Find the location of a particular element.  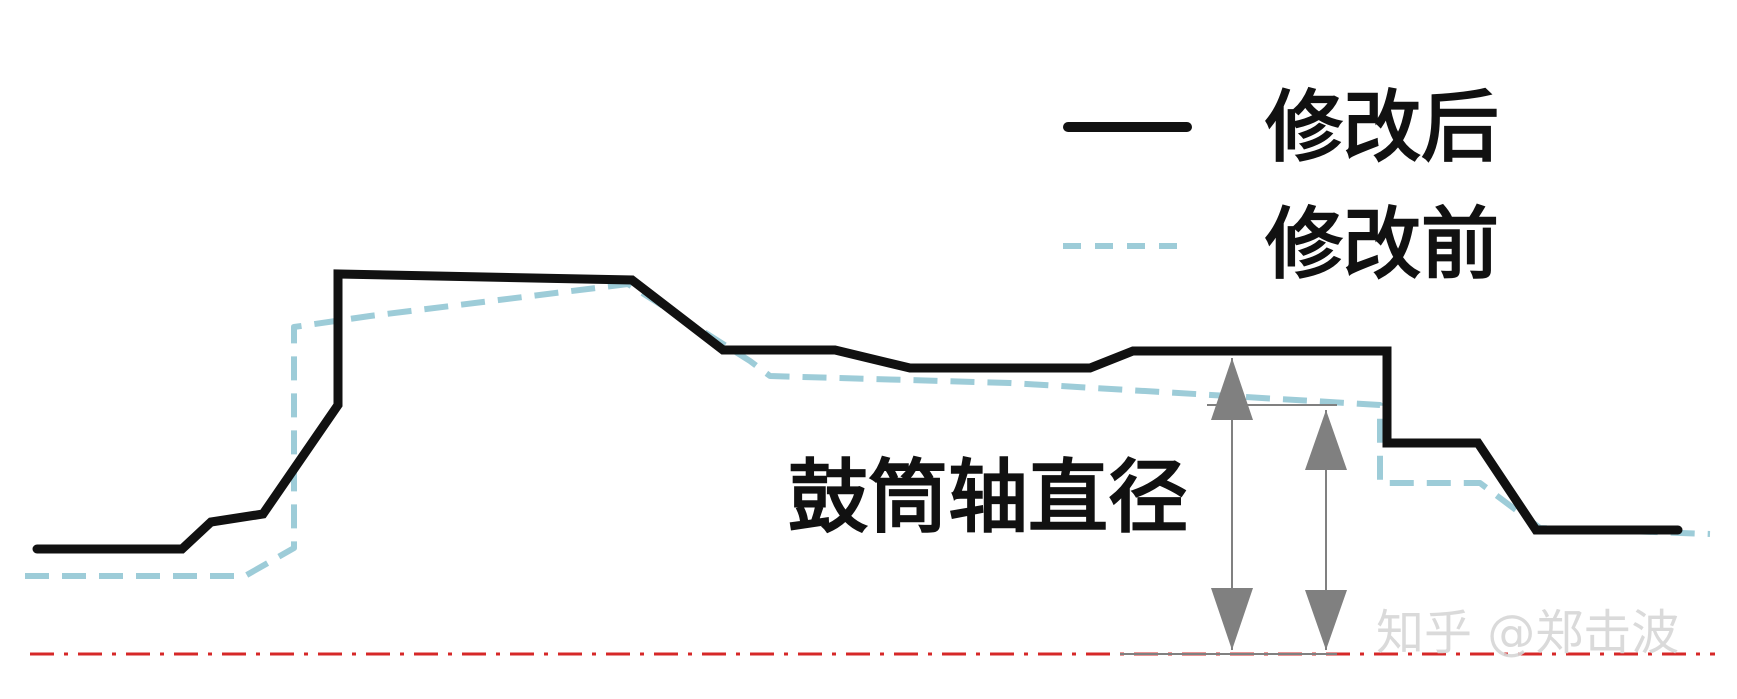

legend-before-label: 修改前 is located at coordinates (1382, 245).